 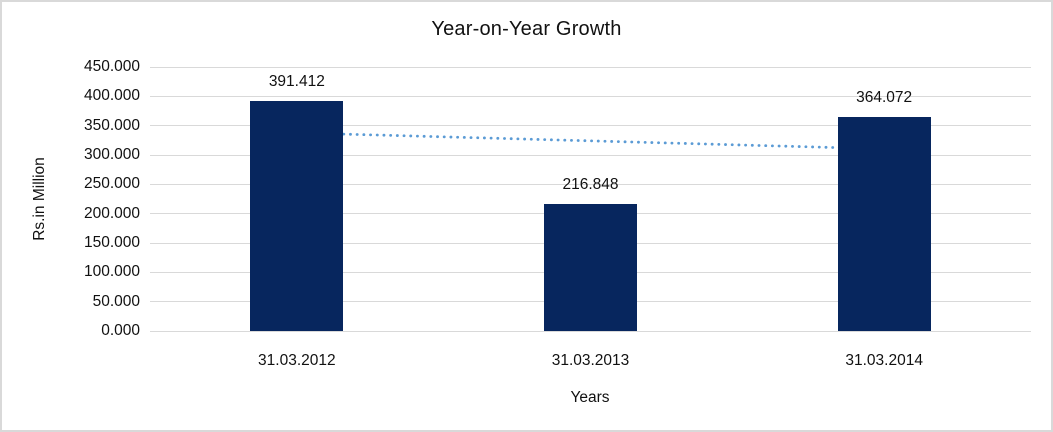 I want to click on y-tick-label: 150.000, so click(x=111, y=242).